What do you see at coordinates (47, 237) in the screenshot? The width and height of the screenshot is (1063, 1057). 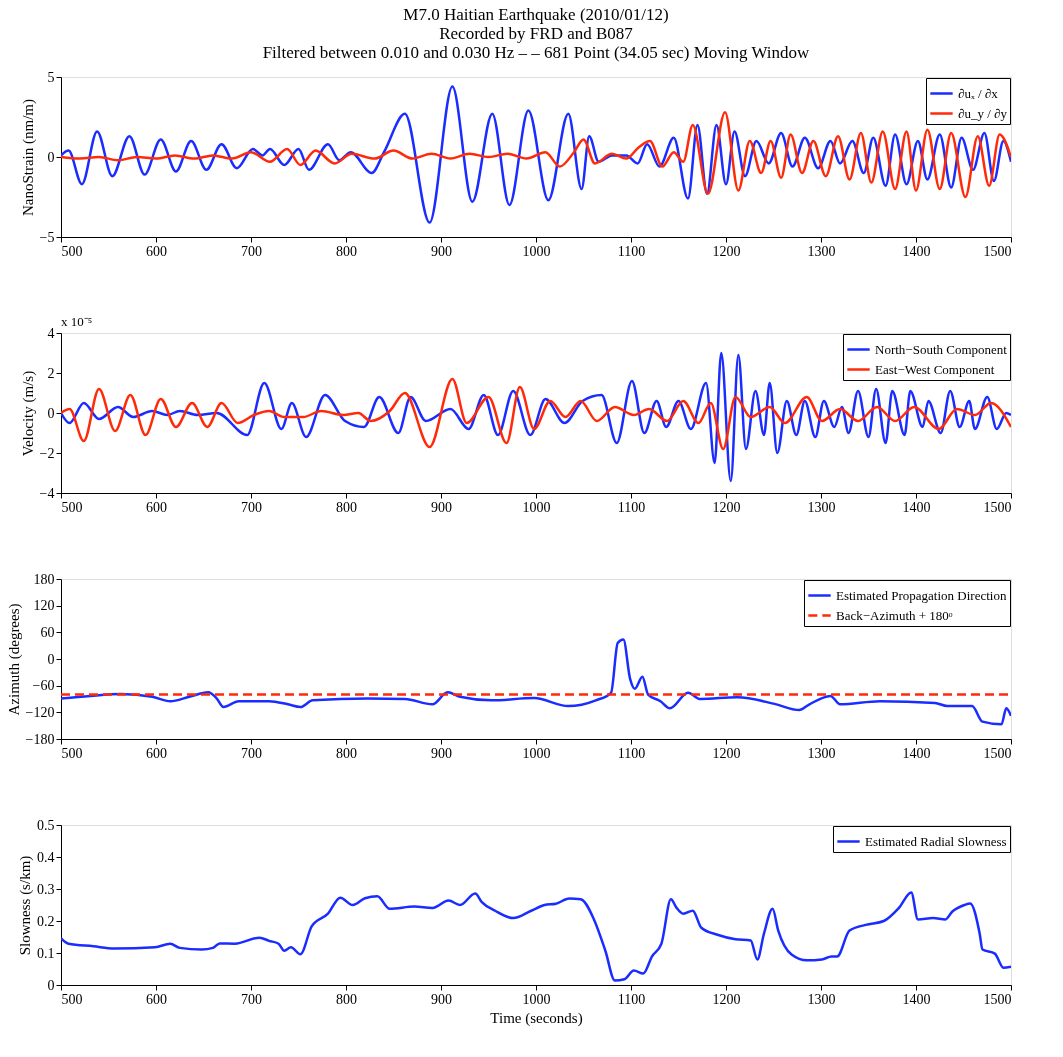 I see `y-tick-label: −5` at bounding box center [47, 237].